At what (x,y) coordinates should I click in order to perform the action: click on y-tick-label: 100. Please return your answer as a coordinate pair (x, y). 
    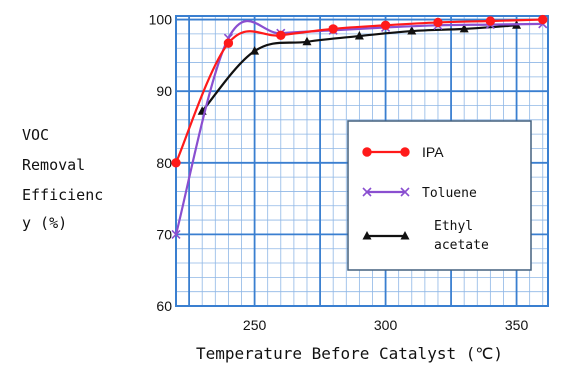
    Looking at the image, I should click on (161, 20).